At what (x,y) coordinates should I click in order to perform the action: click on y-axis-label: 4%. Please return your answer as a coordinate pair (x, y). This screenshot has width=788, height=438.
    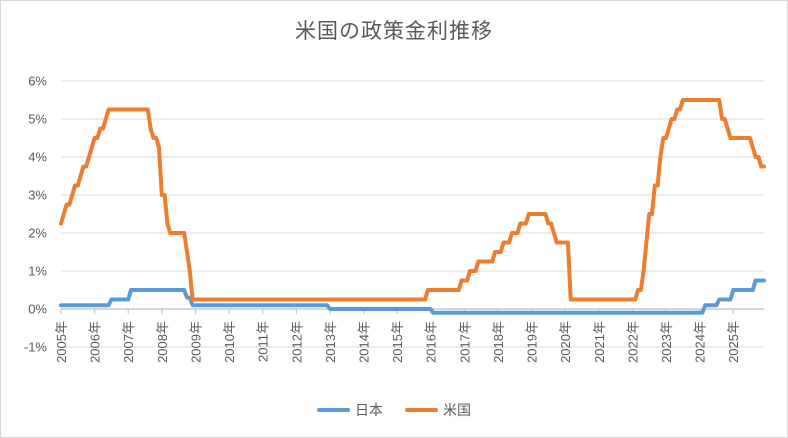
    Looking at the image, I should click on (37, 157).